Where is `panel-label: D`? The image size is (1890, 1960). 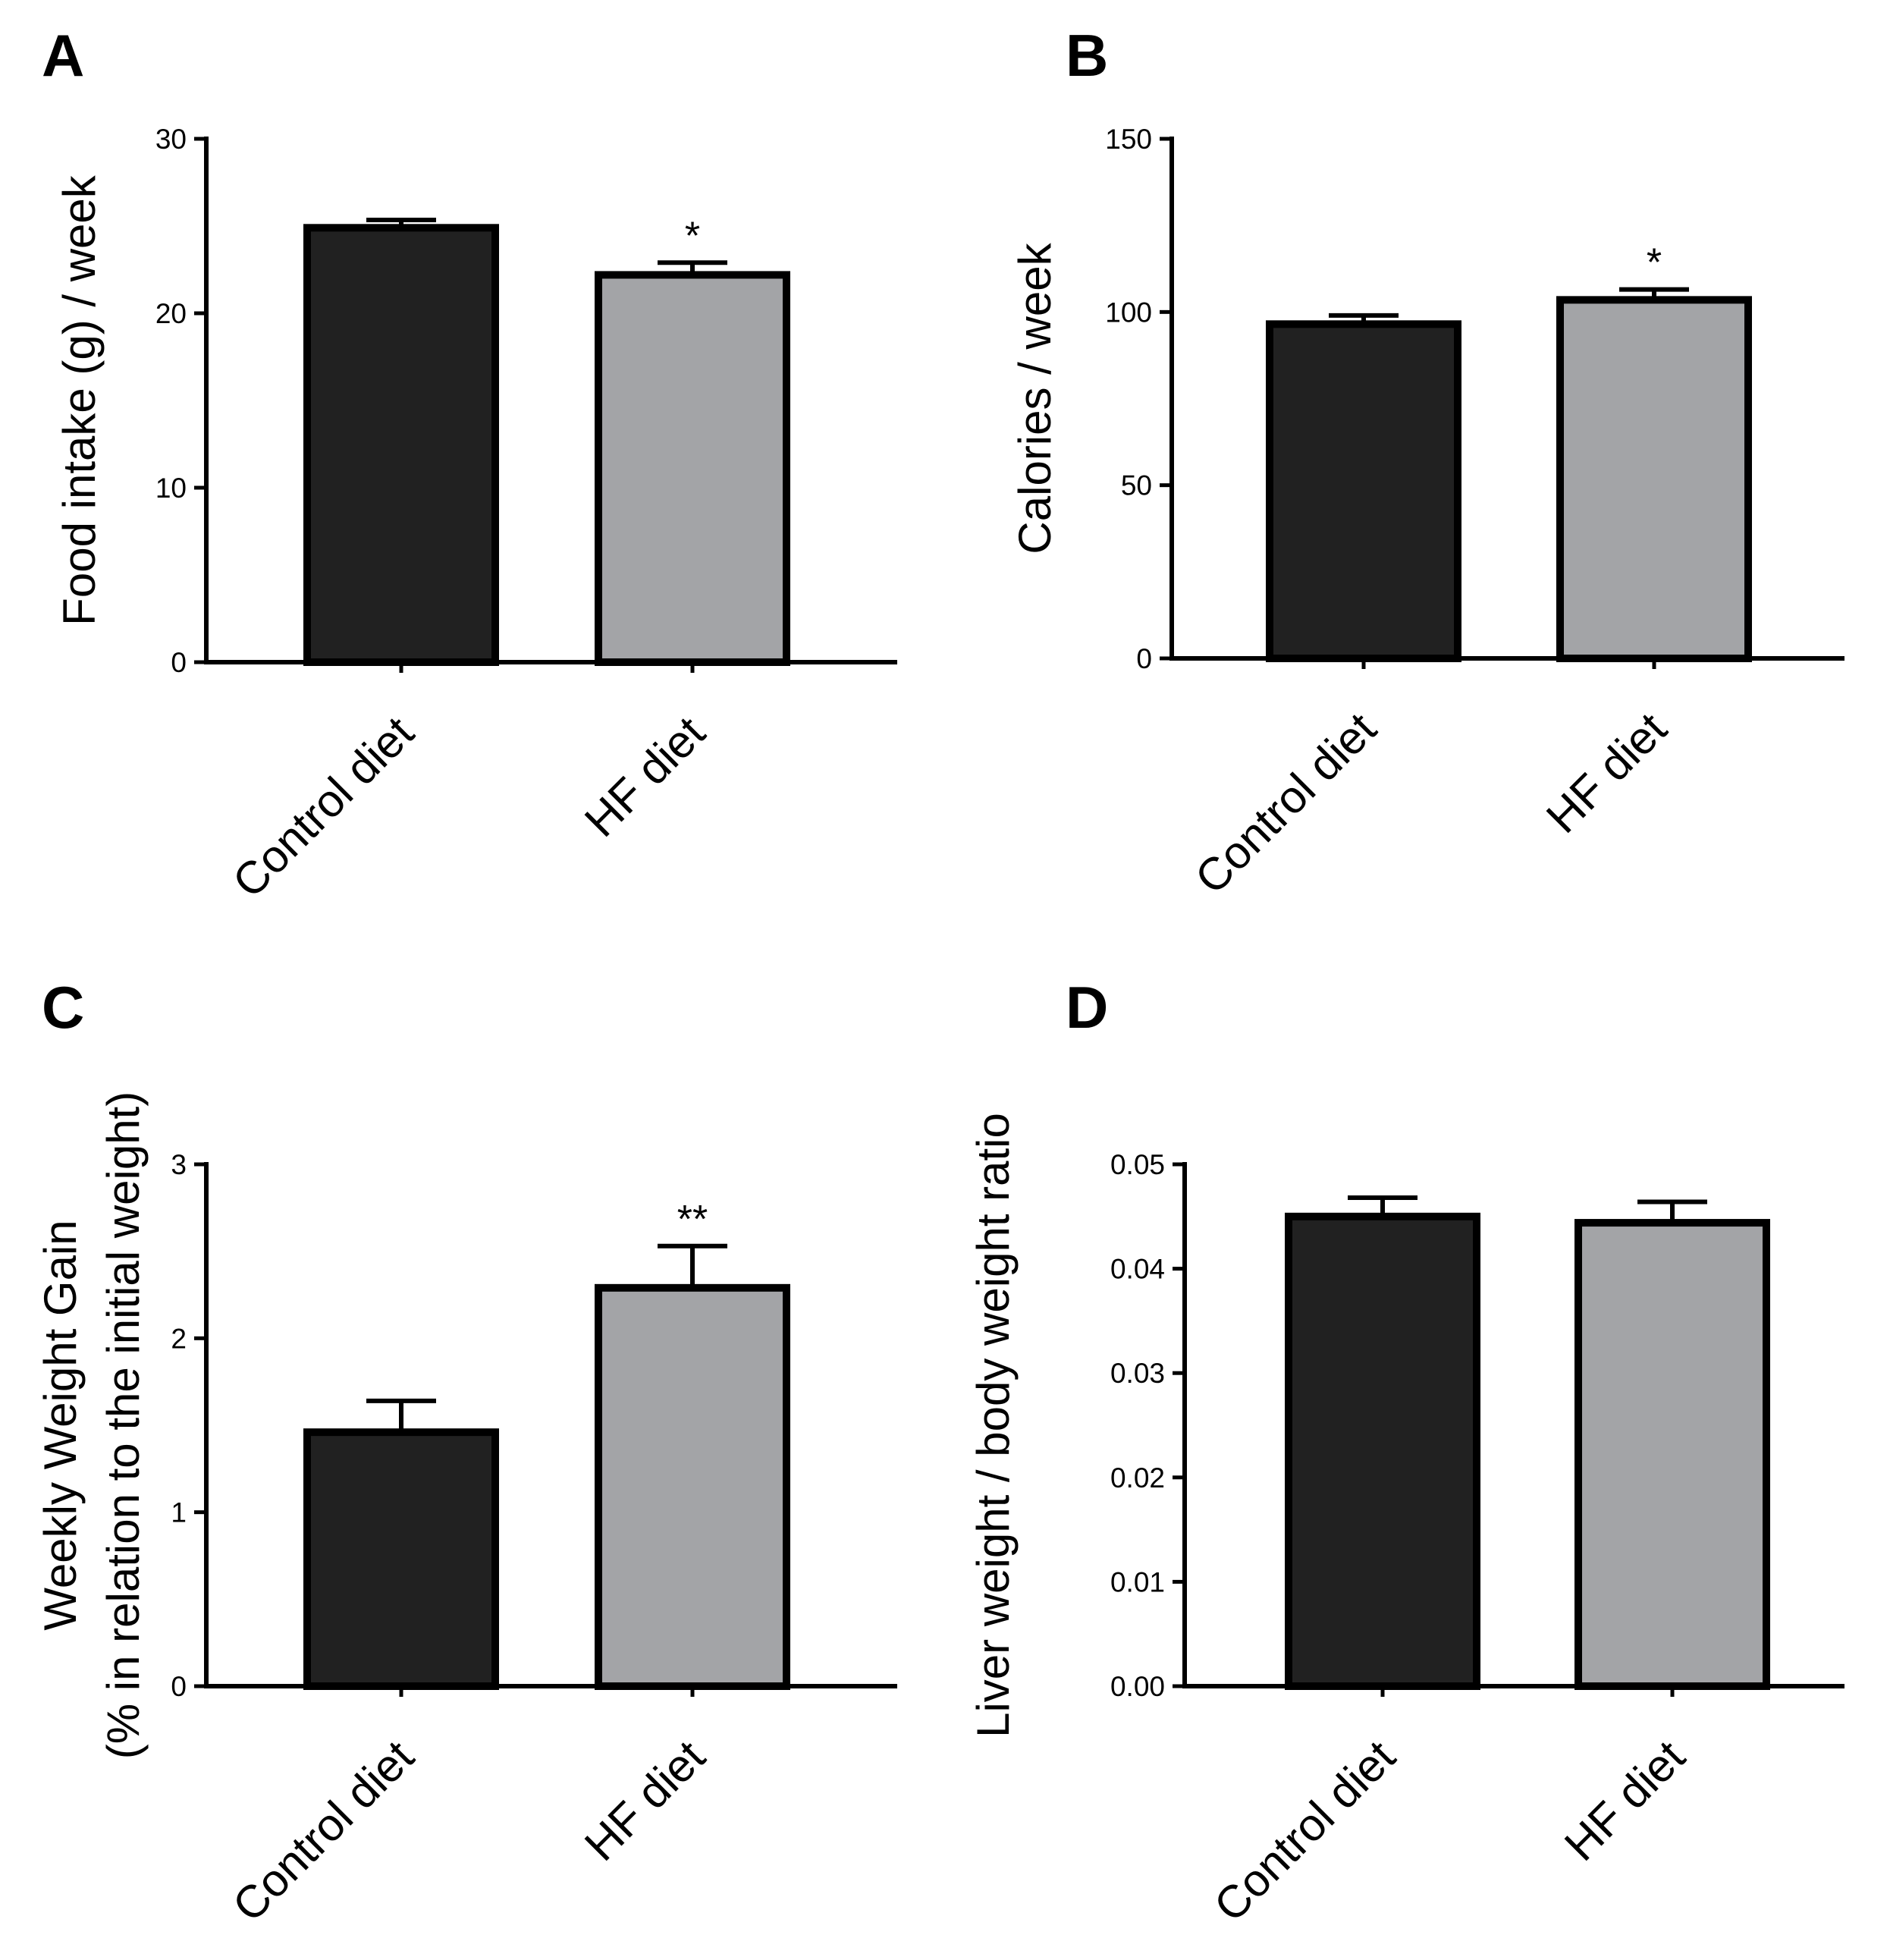 panel-label: D is located at coordinates (1087, 1007).